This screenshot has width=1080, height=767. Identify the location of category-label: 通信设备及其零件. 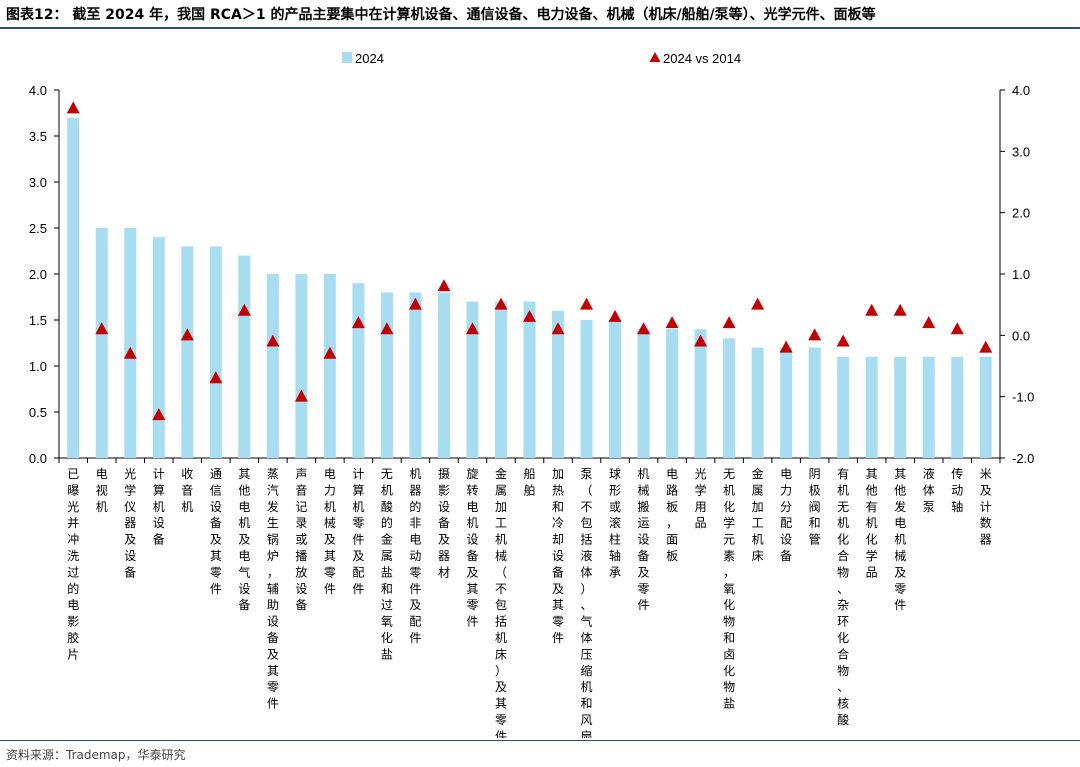
(216, 531).